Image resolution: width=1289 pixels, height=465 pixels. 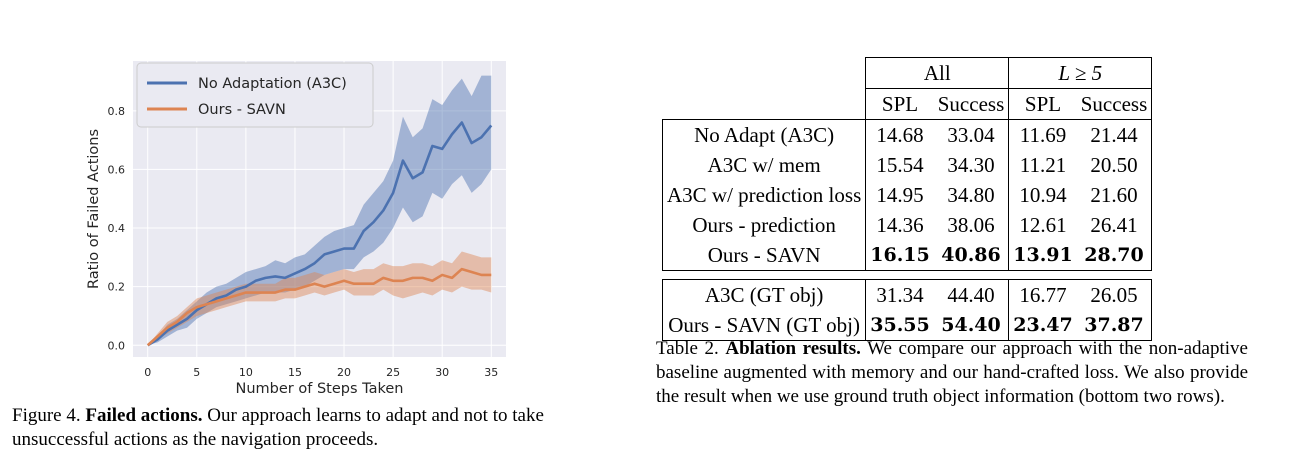 I want to click on x-tick-label: 15, so click(x=295, y=372).